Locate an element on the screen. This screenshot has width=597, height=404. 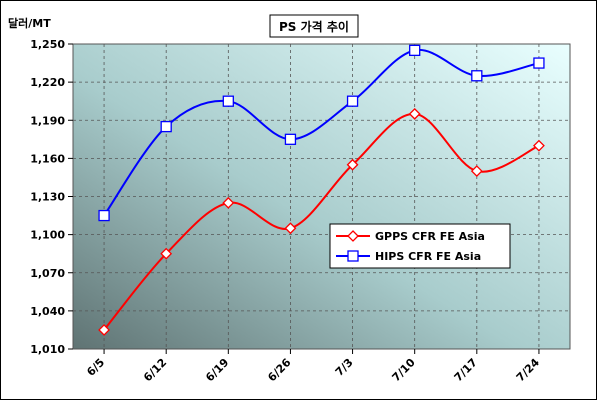
legend-marker-gpps is located at coordinates (353, 236).